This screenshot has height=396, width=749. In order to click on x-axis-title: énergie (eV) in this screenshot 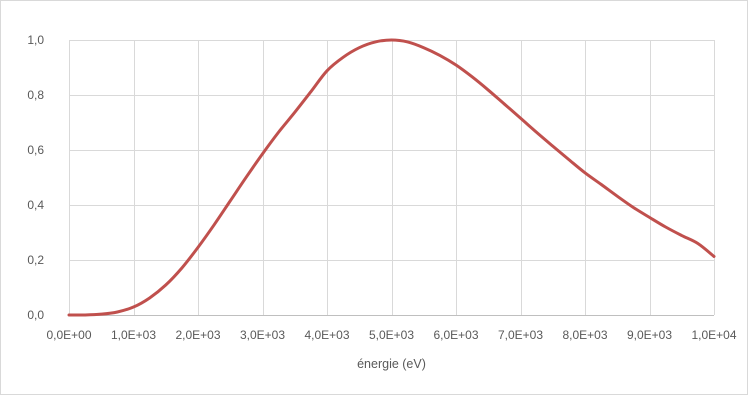, I will do `click(391, 364)`.